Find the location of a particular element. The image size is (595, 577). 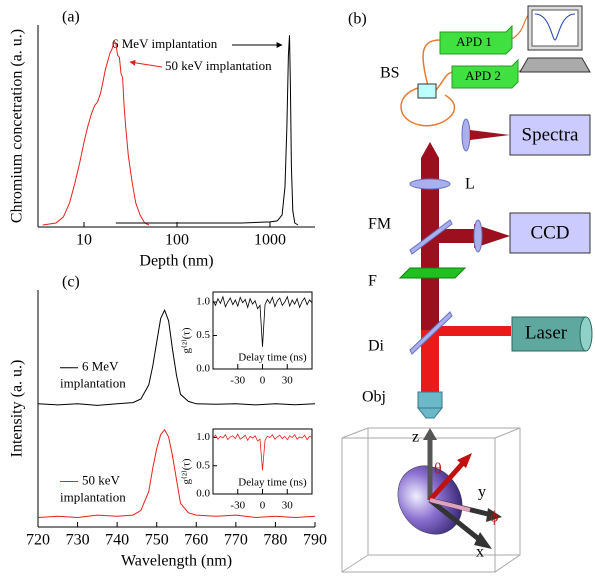

x-tick-label: 720 is located at coordinates (38, 540).